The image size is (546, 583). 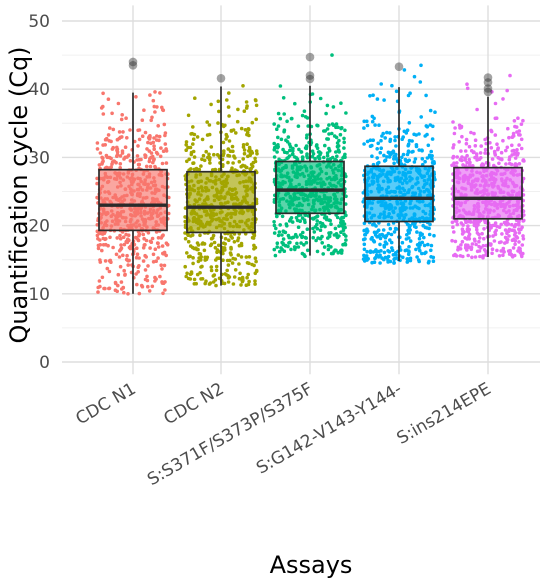 What do you see at coordinates (39, 22) in the screenshot?
I see `y-tick-label: 50` at bounding box center [39, 22].